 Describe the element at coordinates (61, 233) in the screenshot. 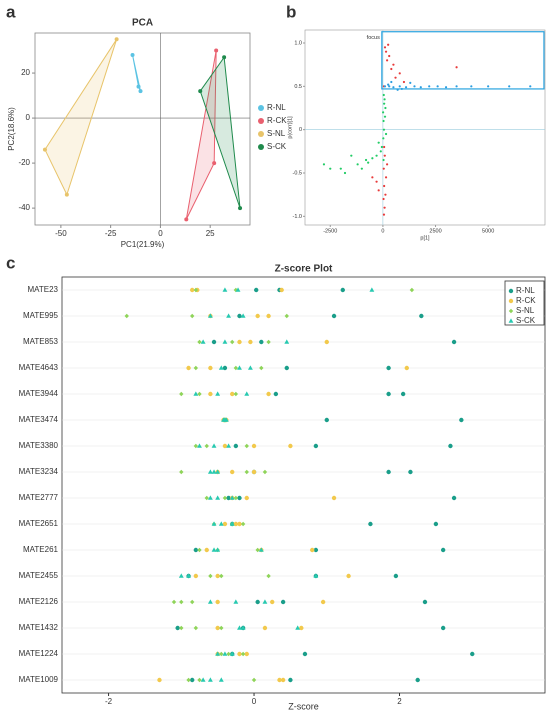

I see `x-tick-label: -50` at that location.